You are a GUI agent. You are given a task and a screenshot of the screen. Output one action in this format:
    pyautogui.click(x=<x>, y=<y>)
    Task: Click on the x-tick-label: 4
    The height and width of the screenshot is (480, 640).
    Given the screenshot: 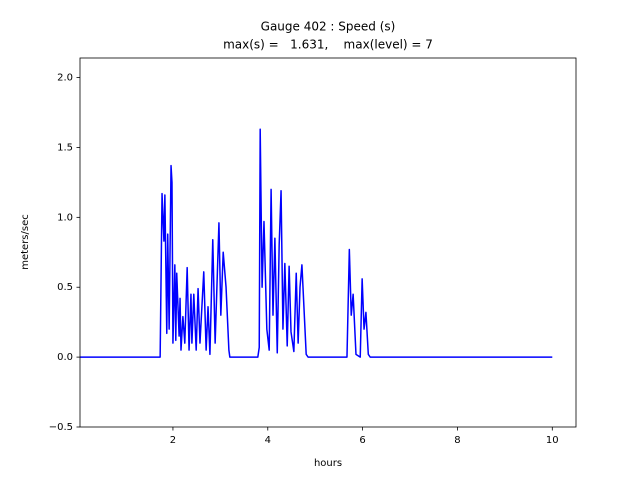 What is the action you would take?
    pyautogui.click(x=268, y=440)
    